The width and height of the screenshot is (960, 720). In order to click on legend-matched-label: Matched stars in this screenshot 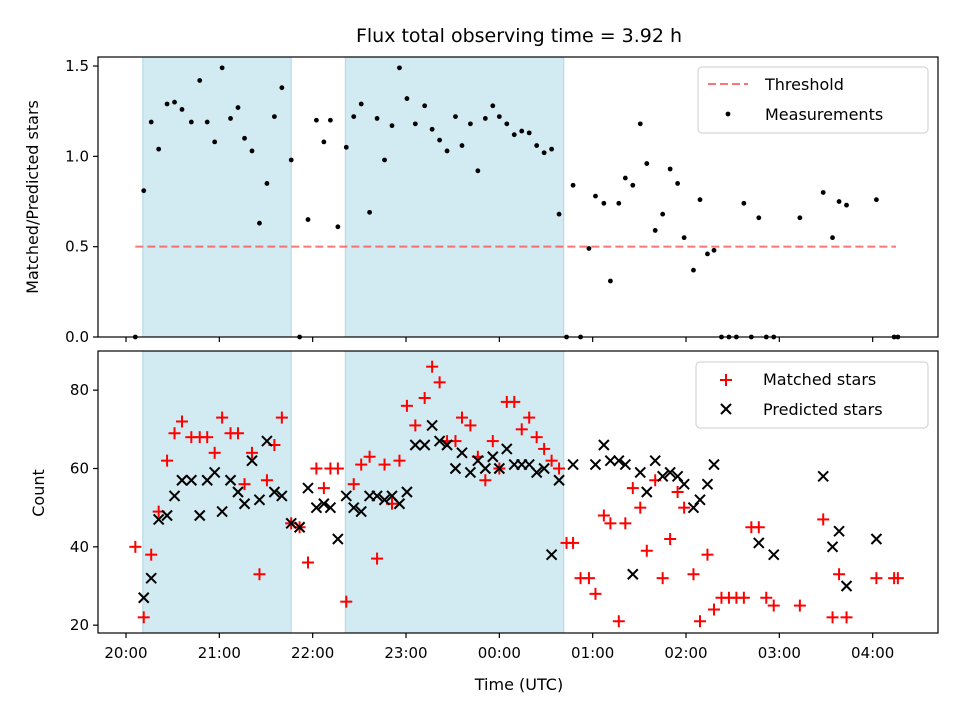, I will do `click(819, 379)`.